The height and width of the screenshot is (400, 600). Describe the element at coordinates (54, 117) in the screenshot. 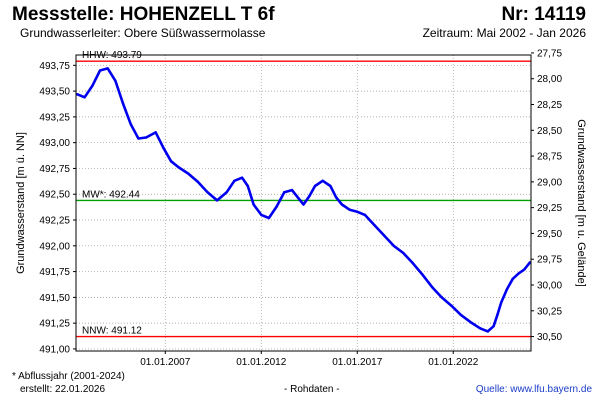

I see `y-tick-label: 493,25` at that location.